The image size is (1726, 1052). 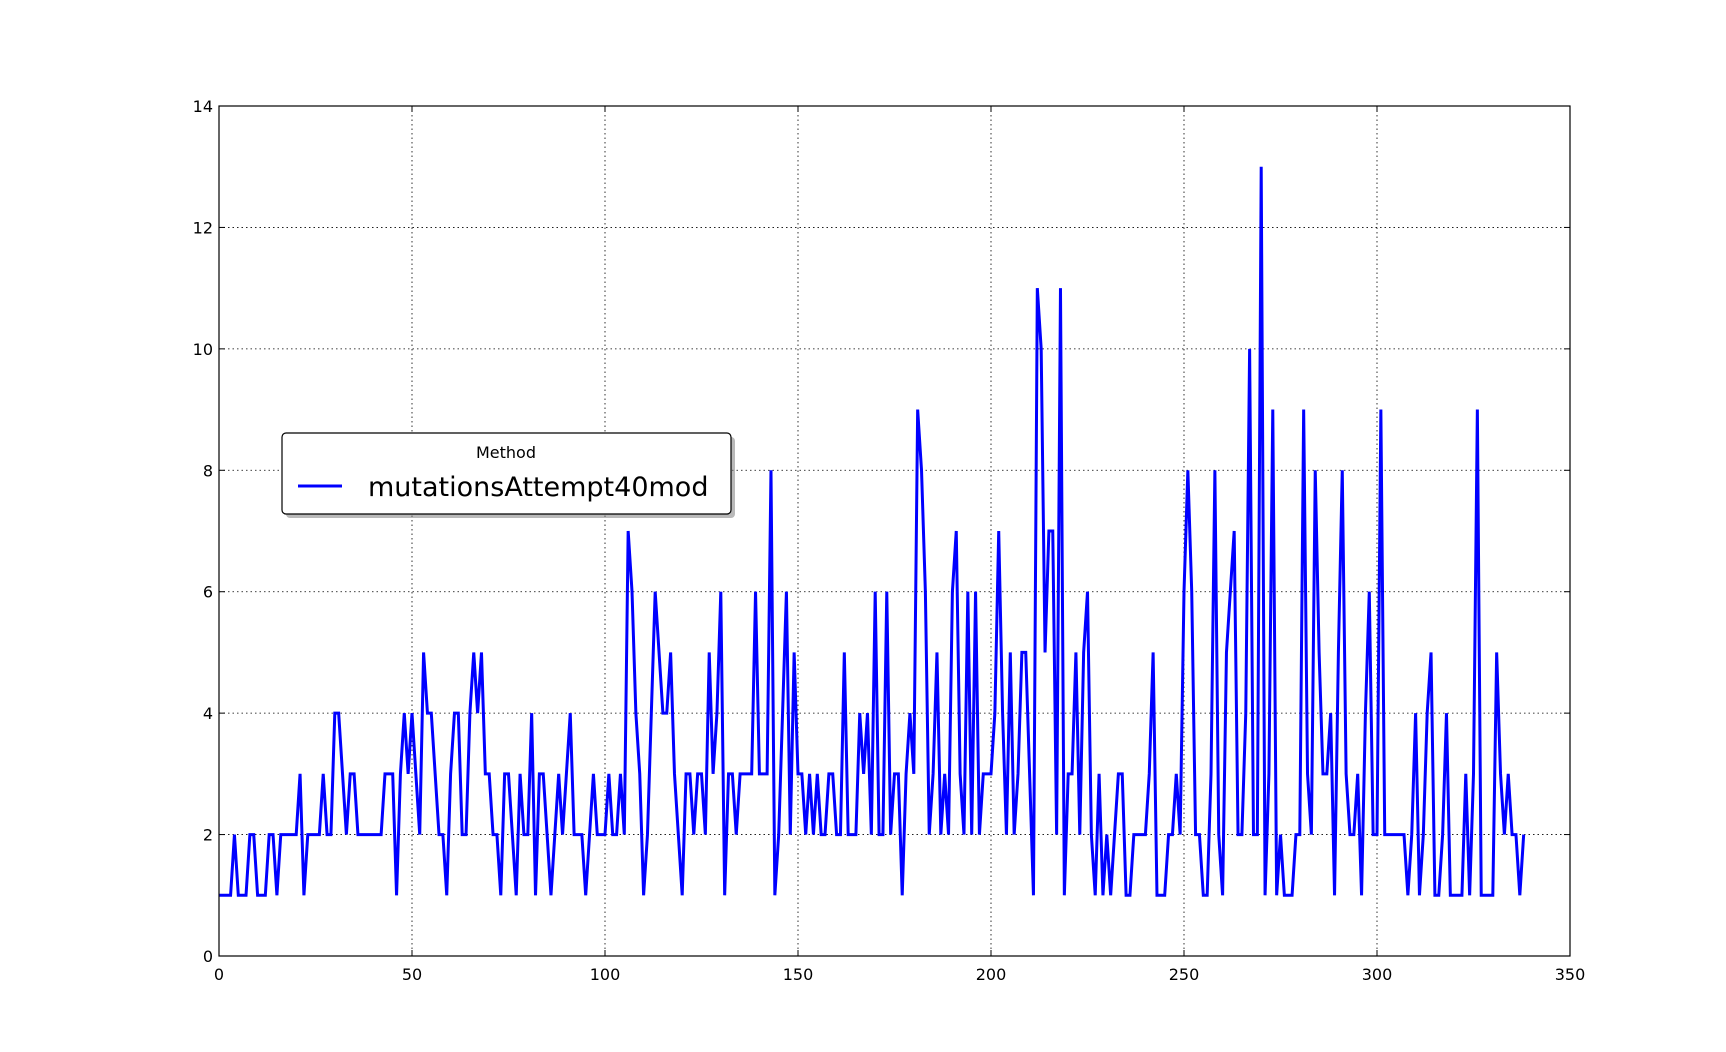 What do you see at coordinates (208, 592) in the screenshot?
I see `y-tick-label: 6` at bounding box center [208, 592].